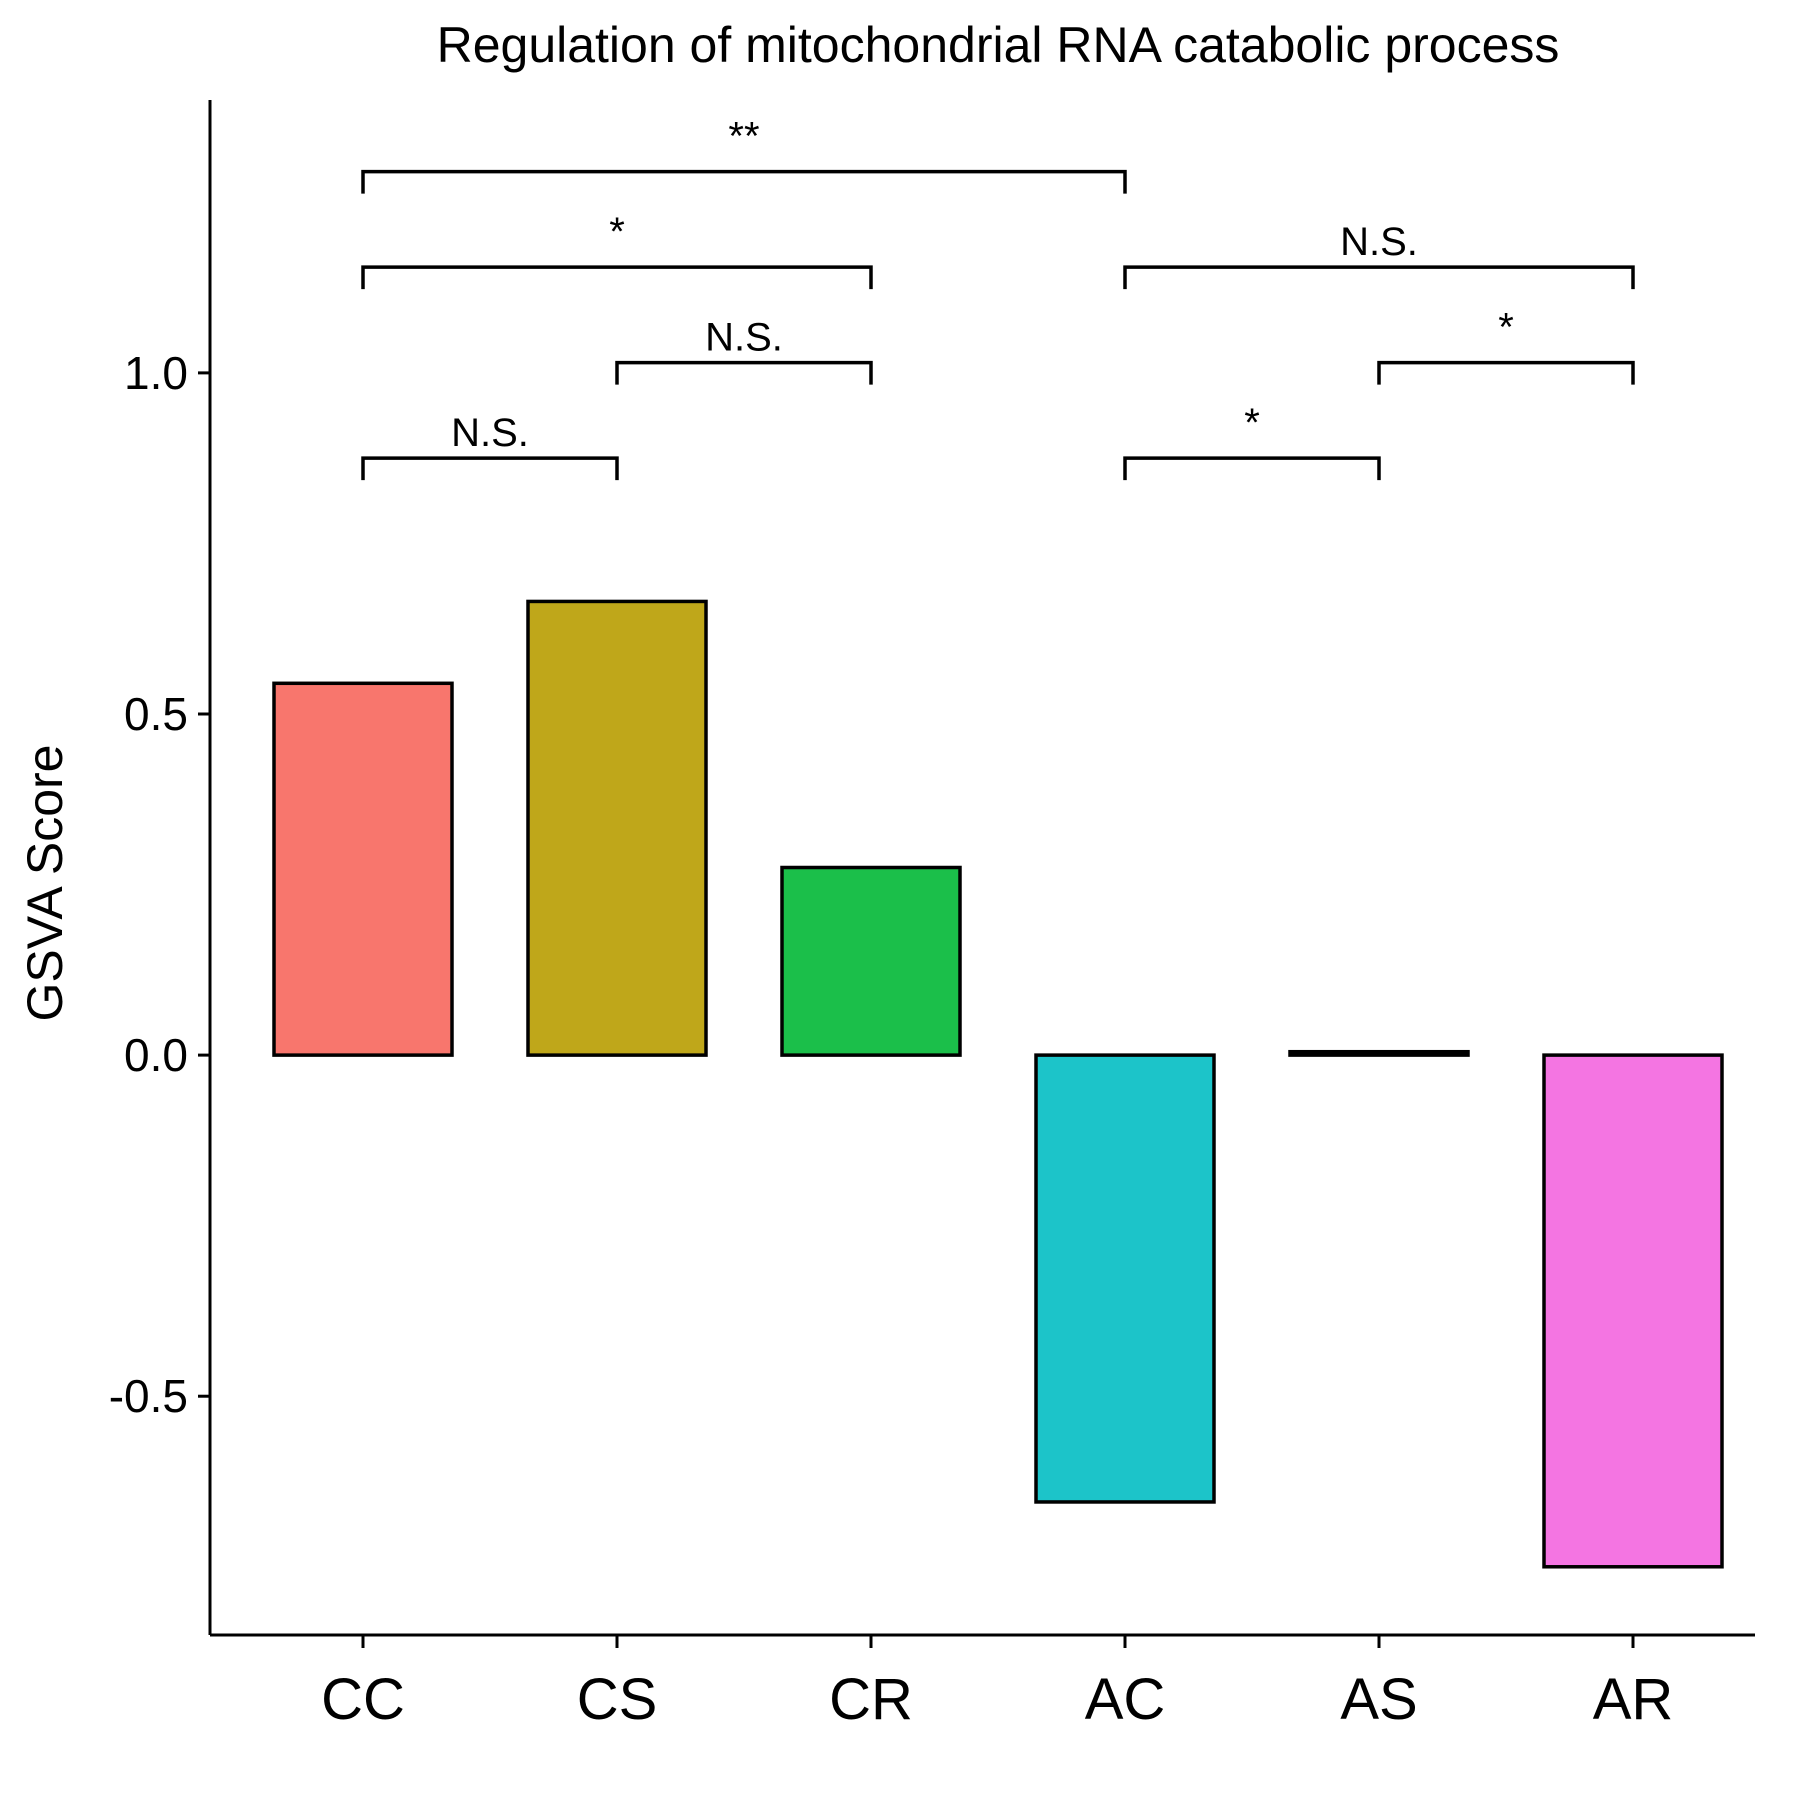  What do you see at coordinates (156, 373) in the screenshot?
I see `y-tick-label: 1.0` at bounding box center [156, 373].